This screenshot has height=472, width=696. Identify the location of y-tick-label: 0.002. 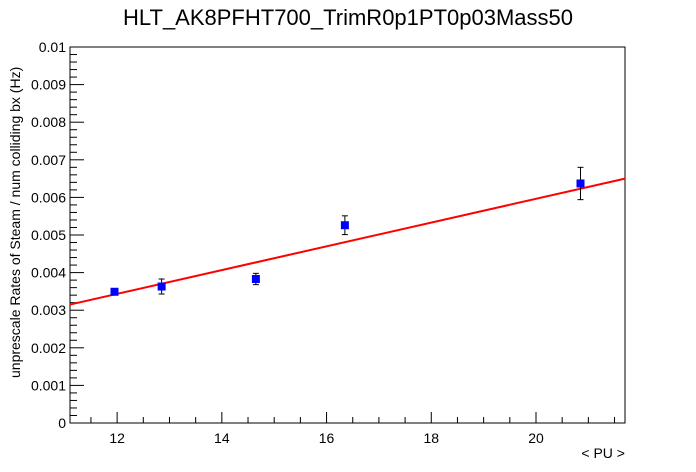
(48, 348).